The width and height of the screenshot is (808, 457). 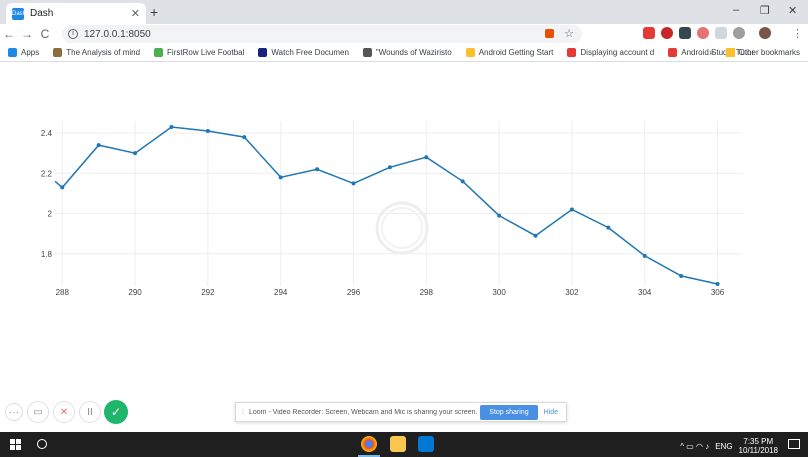 I want to click on info-icon: i, so click(x=73, y=34).